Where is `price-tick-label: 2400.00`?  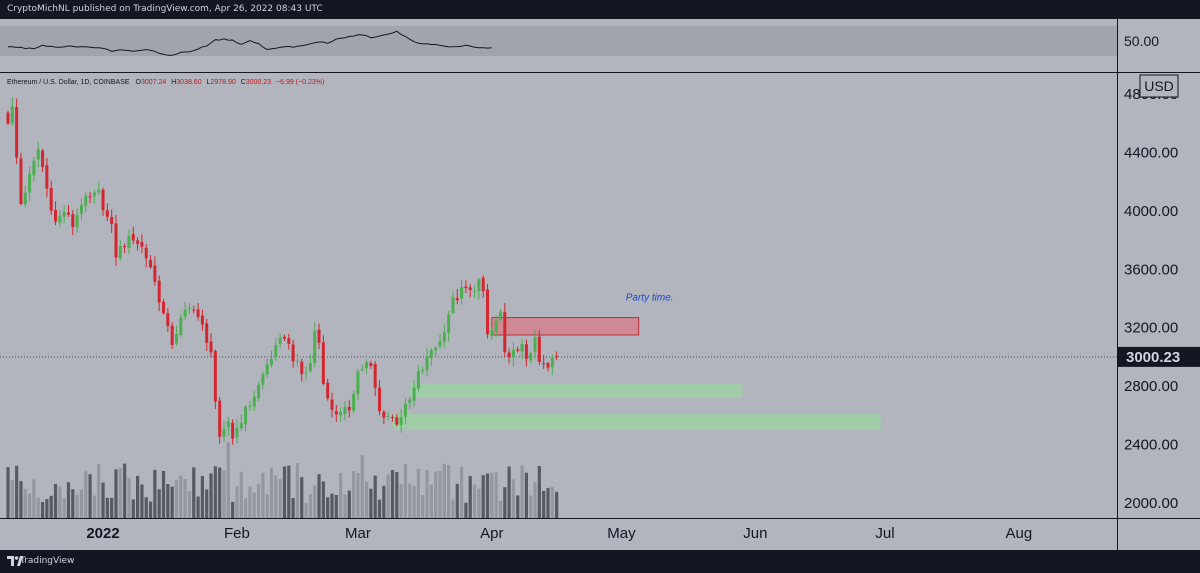 price-tick-label: 2400.00 is located at coordinates (1151, 445).